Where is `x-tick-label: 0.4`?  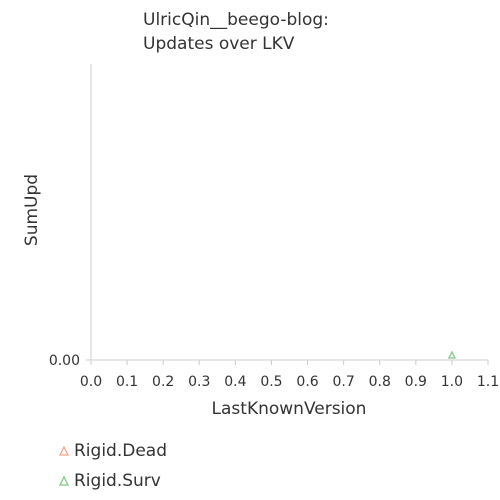 x-tick-label: 0.4 is located at coordinates (235, 382).